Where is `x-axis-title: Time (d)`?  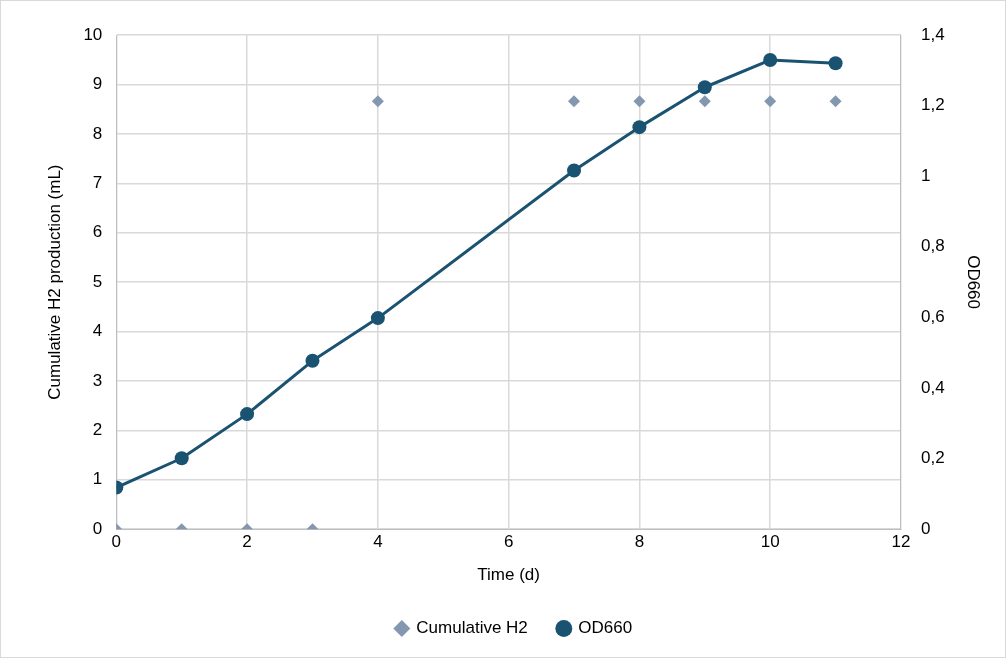
x-axis-title: Time (d) is located at coordinates (508, 575).